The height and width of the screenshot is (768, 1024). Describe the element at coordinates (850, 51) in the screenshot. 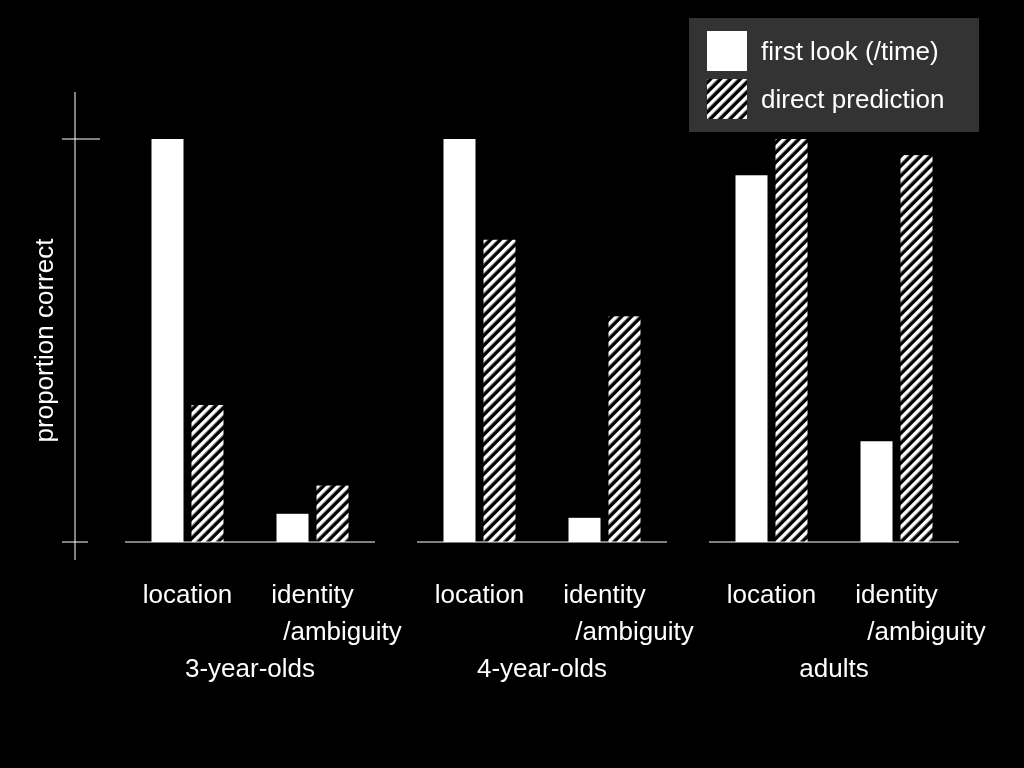

I see `legend-label: first look (/time)` at that location.